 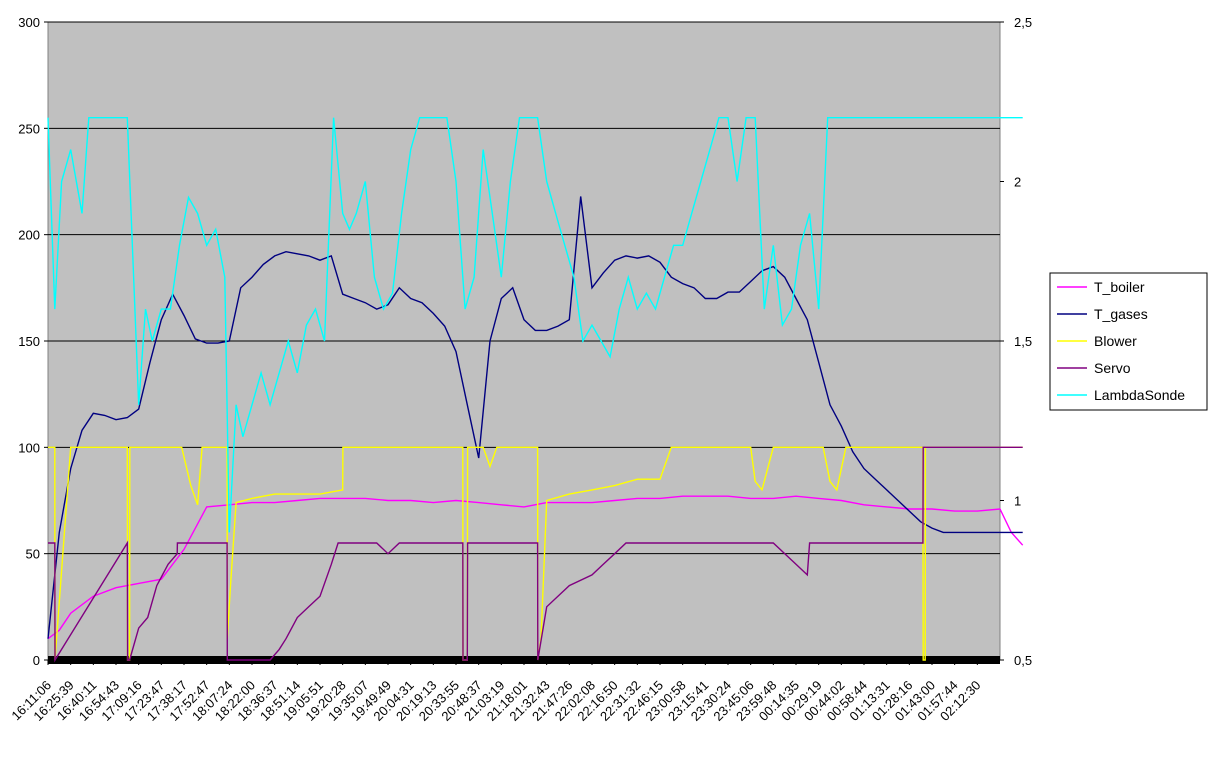 What do you see at coordinates (29, 235) in the screenshot?
I see `y-tick-label: 200` at bounding box center [29, 235].